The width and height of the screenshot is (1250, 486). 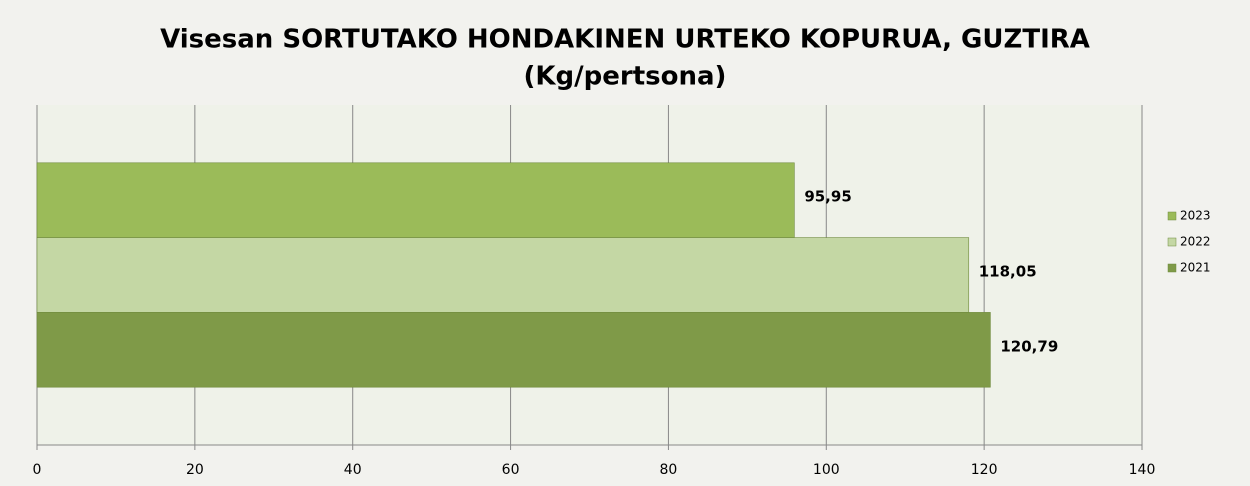 What do you see at coordinates (1029, 346) in the screenshot?
I see `value-label: 120,79` at bounding box center [1029, 346].